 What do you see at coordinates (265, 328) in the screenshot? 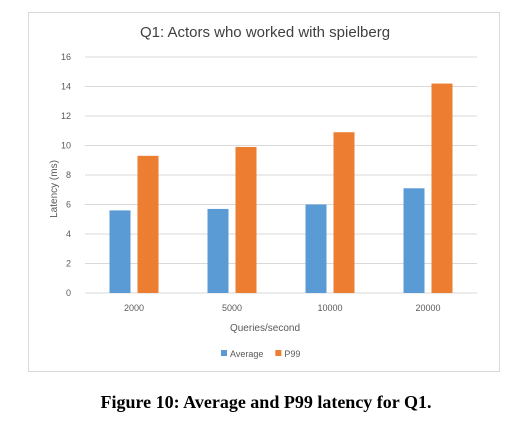
I see `x-axis-label: Queries/second` at bounding box center [265, 328].